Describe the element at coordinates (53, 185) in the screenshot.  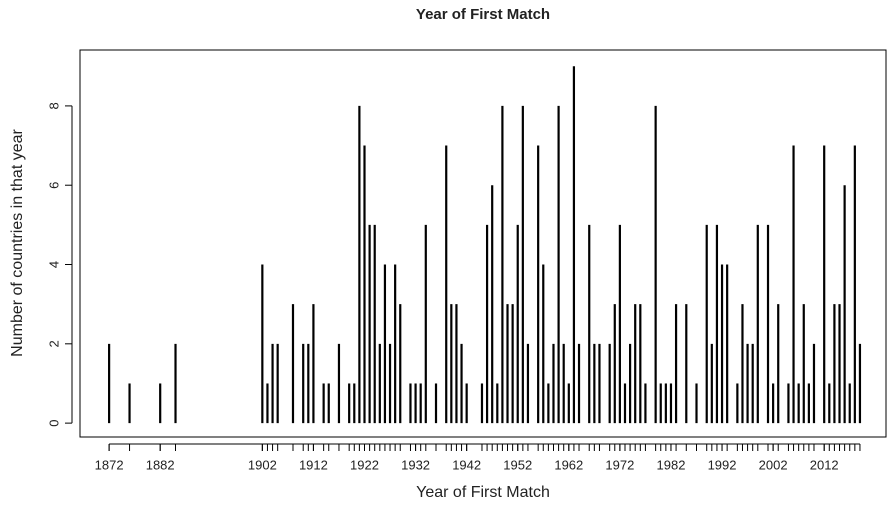
I see `y-tick-label: 6` at that location.